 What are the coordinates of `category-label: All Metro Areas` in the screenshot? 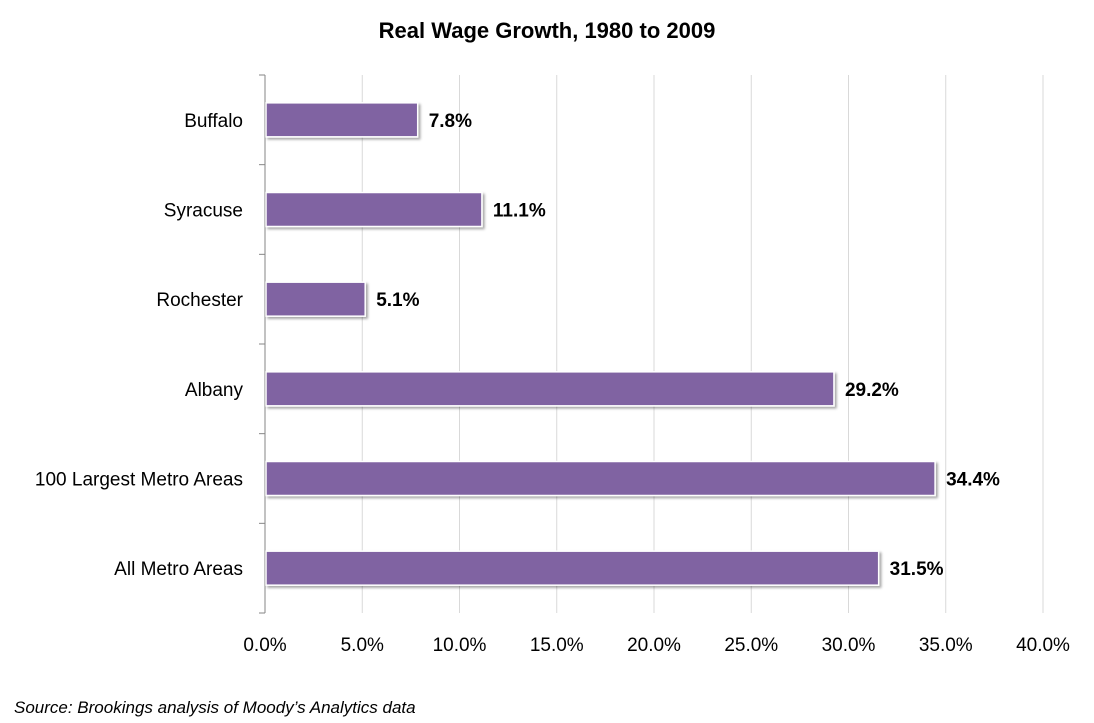 It's located at (178, 569).